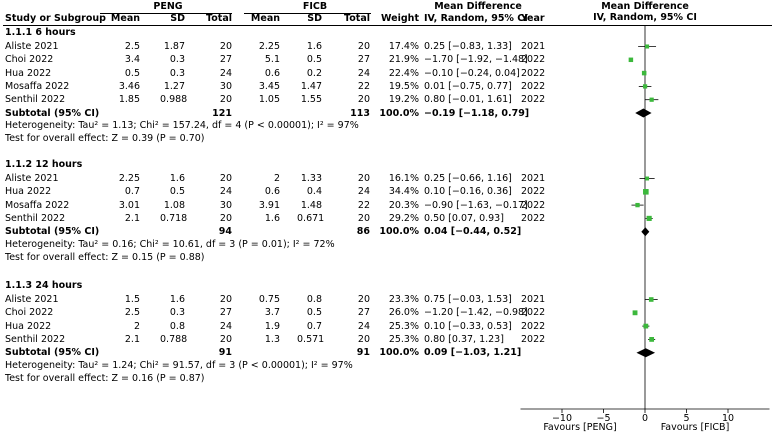  I want to click on study-m1-cell: 3.4, so click(132, 60).